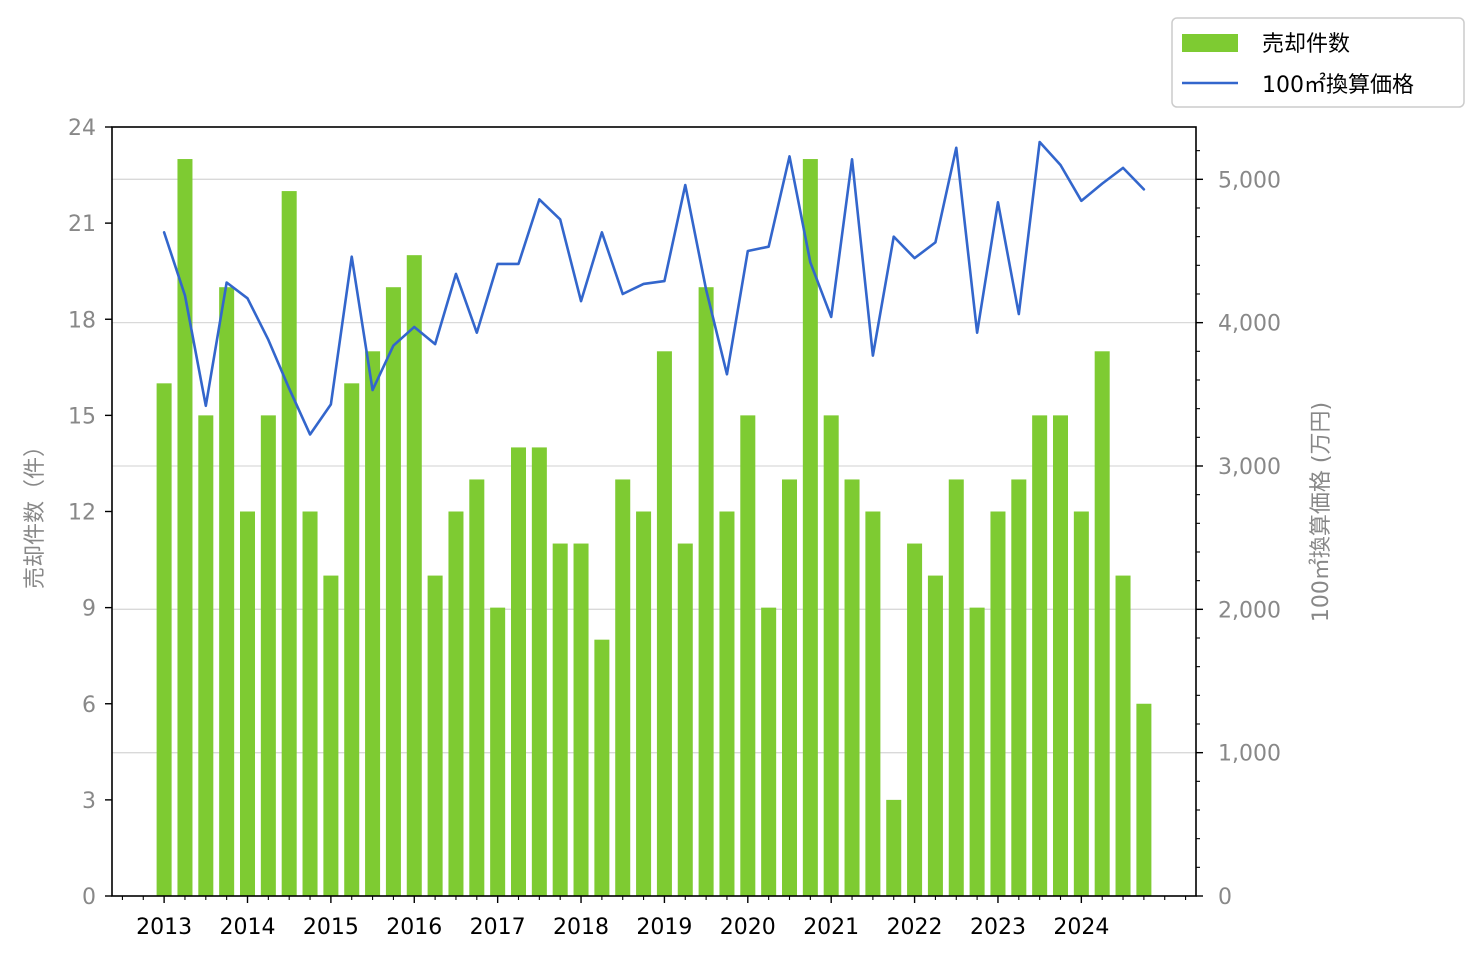 The height and width of the screenshot is (961, 1482). What do you see at coordinates (164, 927) in the screenshot?
I see `x-tick-label: 2013` at bounding box center [164, 927].